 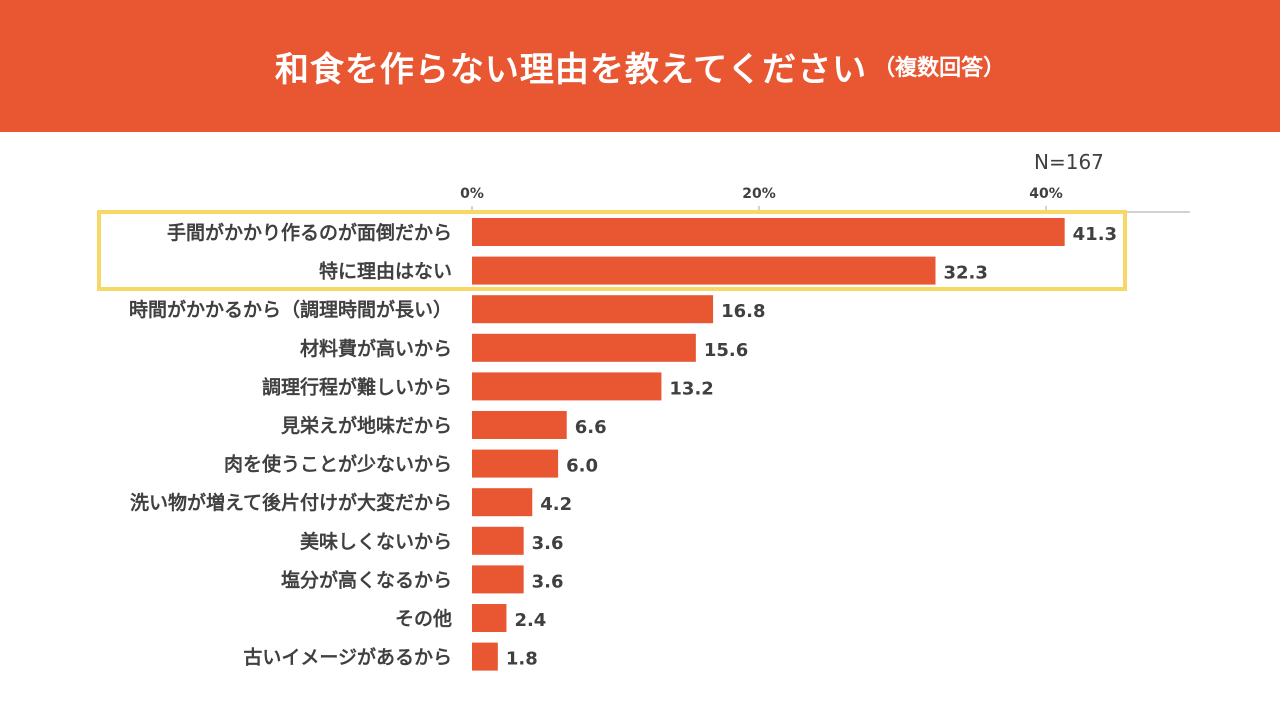 I want to click on value-label: 6.0, so click(x=582, y=466).